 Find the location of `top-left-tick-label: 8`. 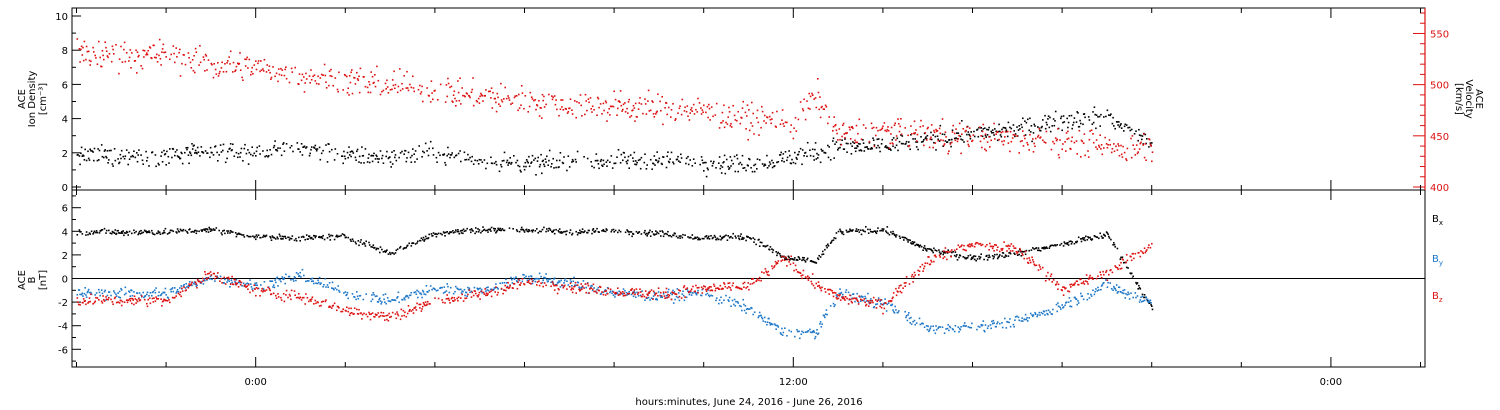

top-left-tick-label: 8 is located at coordinates (65, 51).